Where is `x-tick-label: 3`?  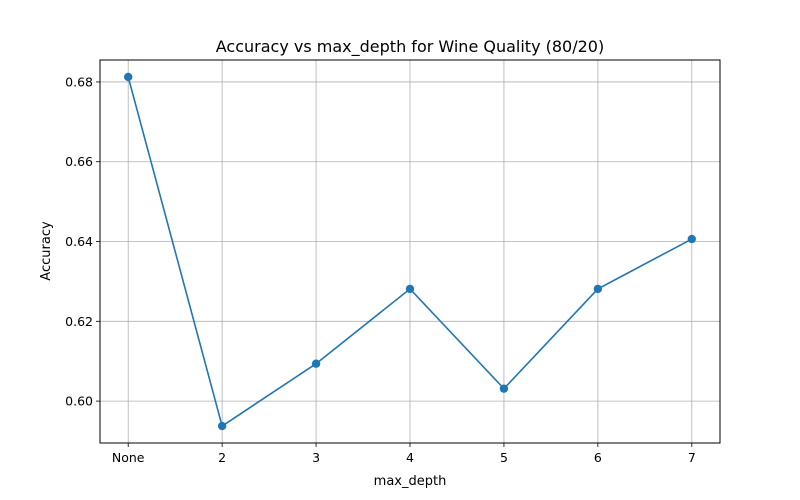 x-tick-label: 3 is located at coordinates (316, 457).